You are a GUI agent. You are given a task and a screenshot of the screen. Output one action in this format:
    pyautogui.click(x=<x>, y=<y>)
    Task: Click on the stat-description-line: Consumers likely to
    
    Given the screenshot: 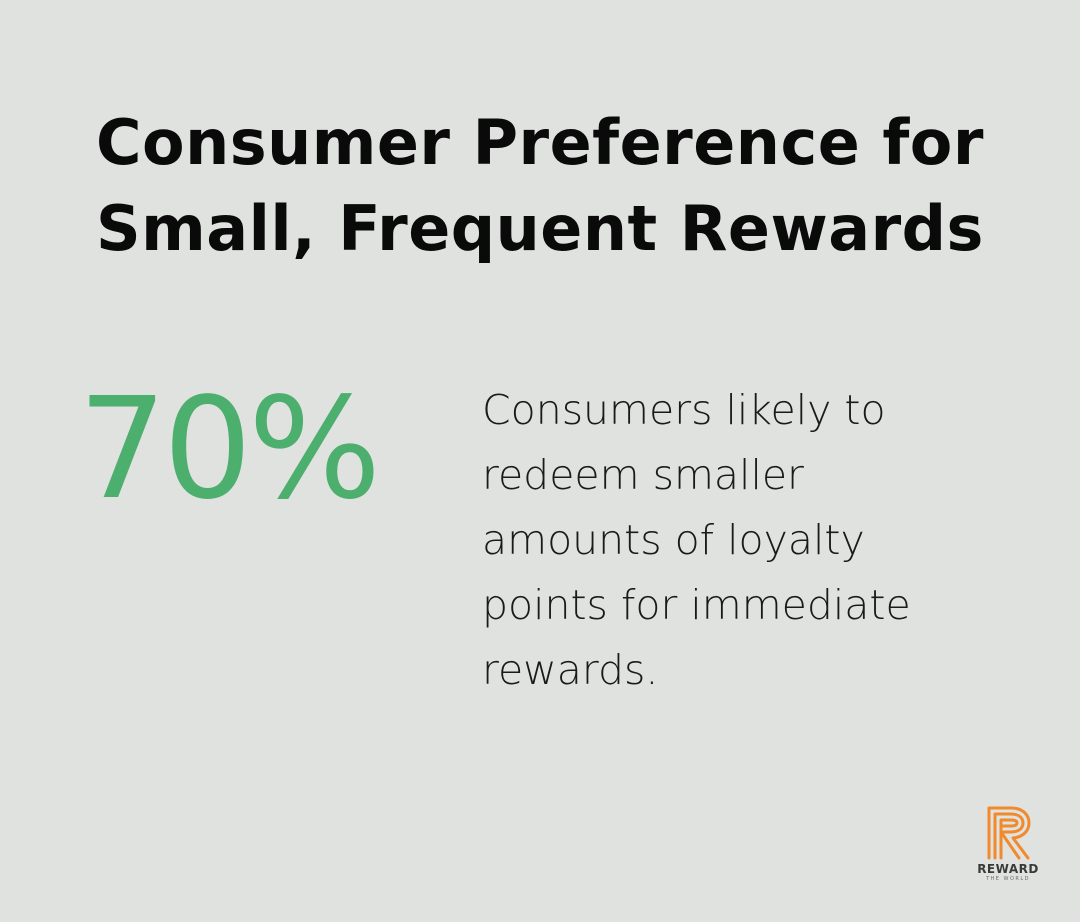 What is the action you would take?
    pyautogui.click(x=684, y=410)
    